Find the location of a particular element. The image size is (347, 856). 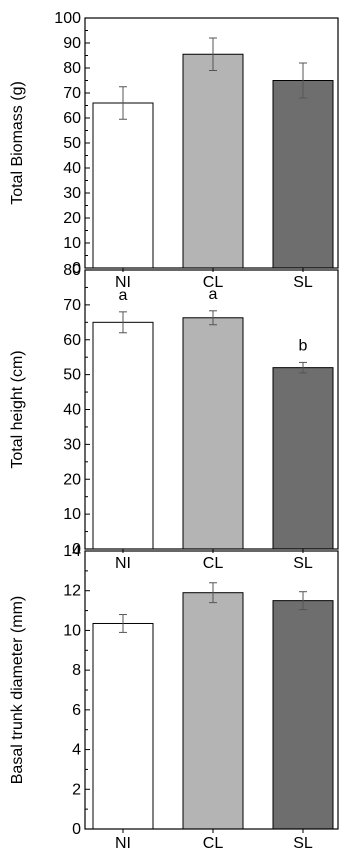

y-tick-label: 4 is located at coordinates (76, 750).